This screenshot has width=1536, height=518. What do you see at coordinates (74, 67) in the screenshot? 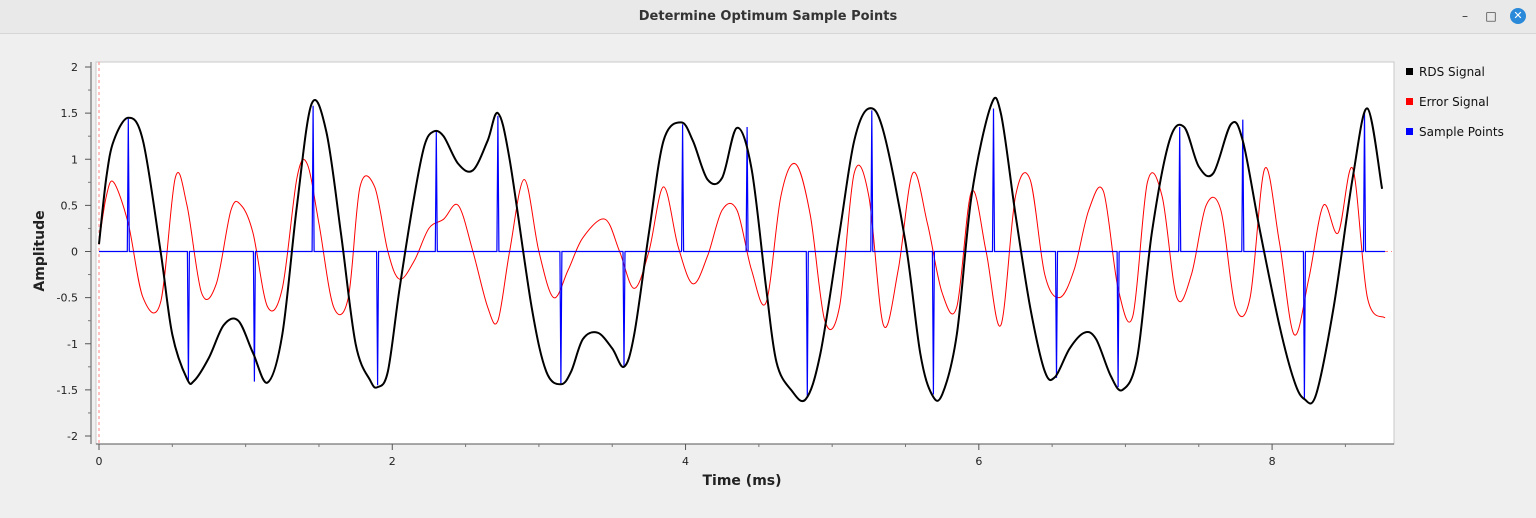
I see `y-tick-label: 2` at bounding box center [74, 67].